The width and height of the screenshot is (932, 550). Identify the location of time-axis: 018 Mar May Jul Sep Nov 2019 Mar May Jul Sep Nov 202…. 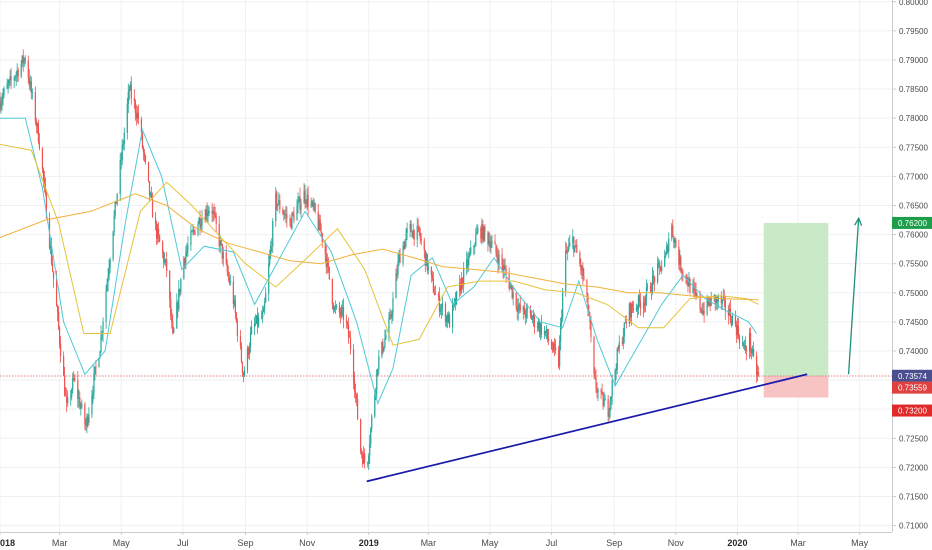
(446, 541).